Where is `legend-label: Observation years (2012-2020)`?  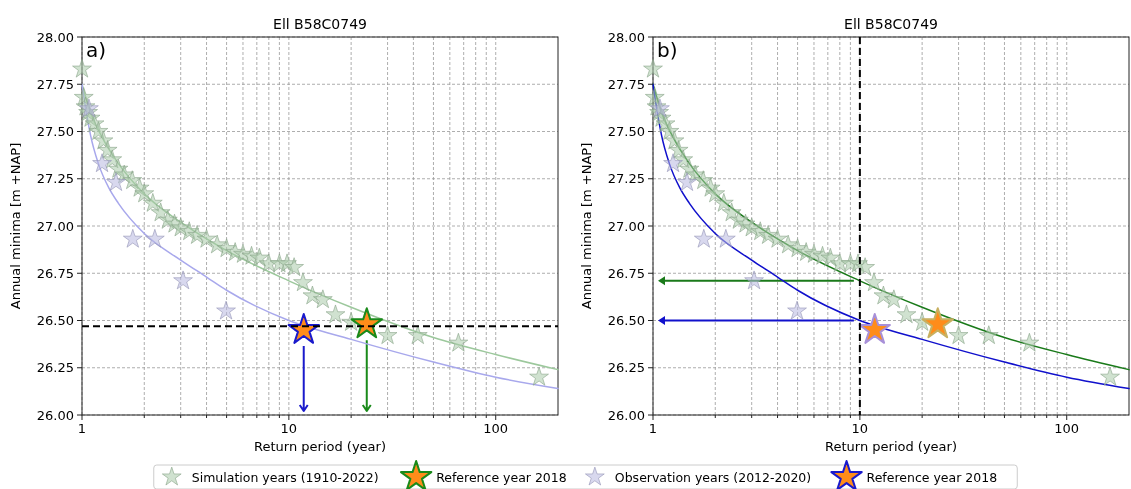 legend-label: Observation years (2012-2020) is located at coordinates (713, 477).